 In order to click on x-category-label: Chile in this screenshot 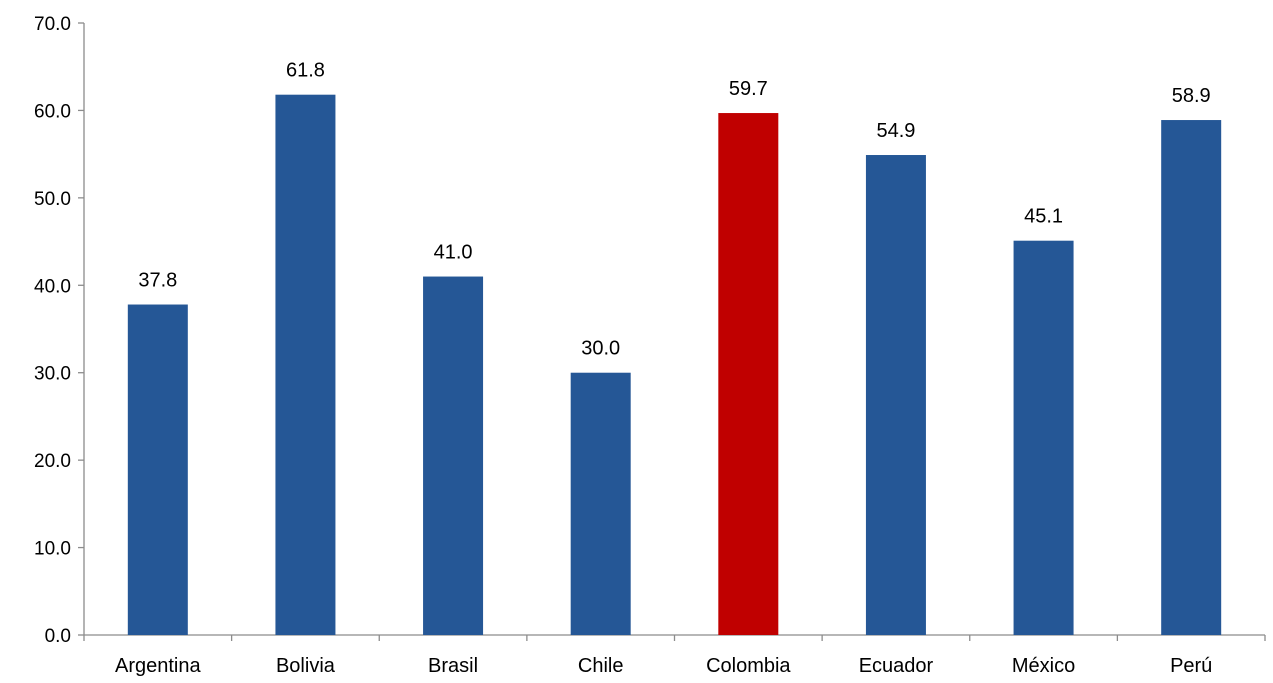, I will do `click(601, 666)`.